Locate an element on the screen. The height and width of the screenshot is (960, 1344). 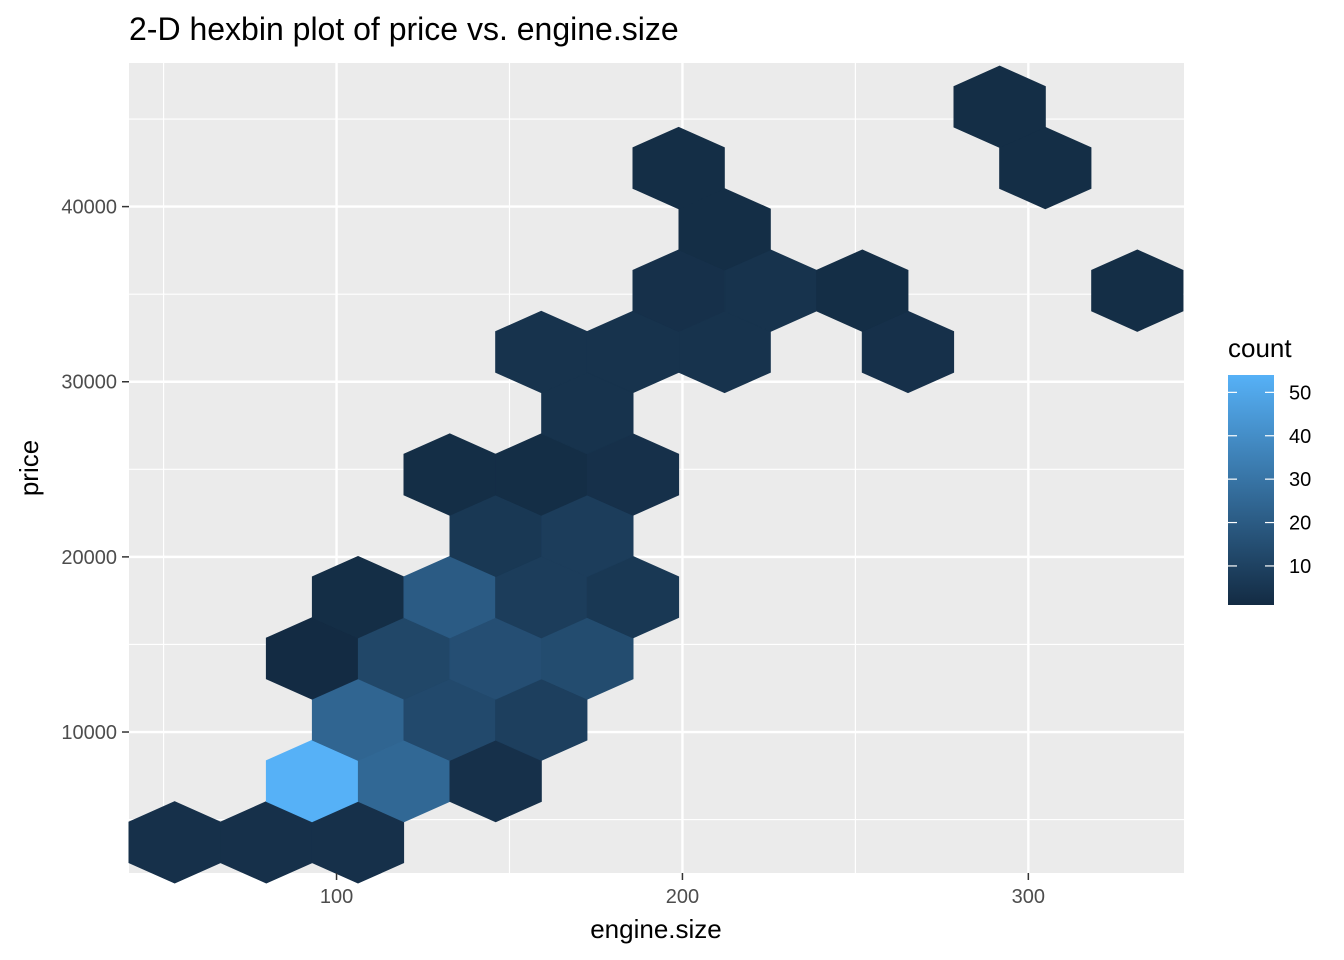
legend-label: 30 is located at coordinates (1300, 480).